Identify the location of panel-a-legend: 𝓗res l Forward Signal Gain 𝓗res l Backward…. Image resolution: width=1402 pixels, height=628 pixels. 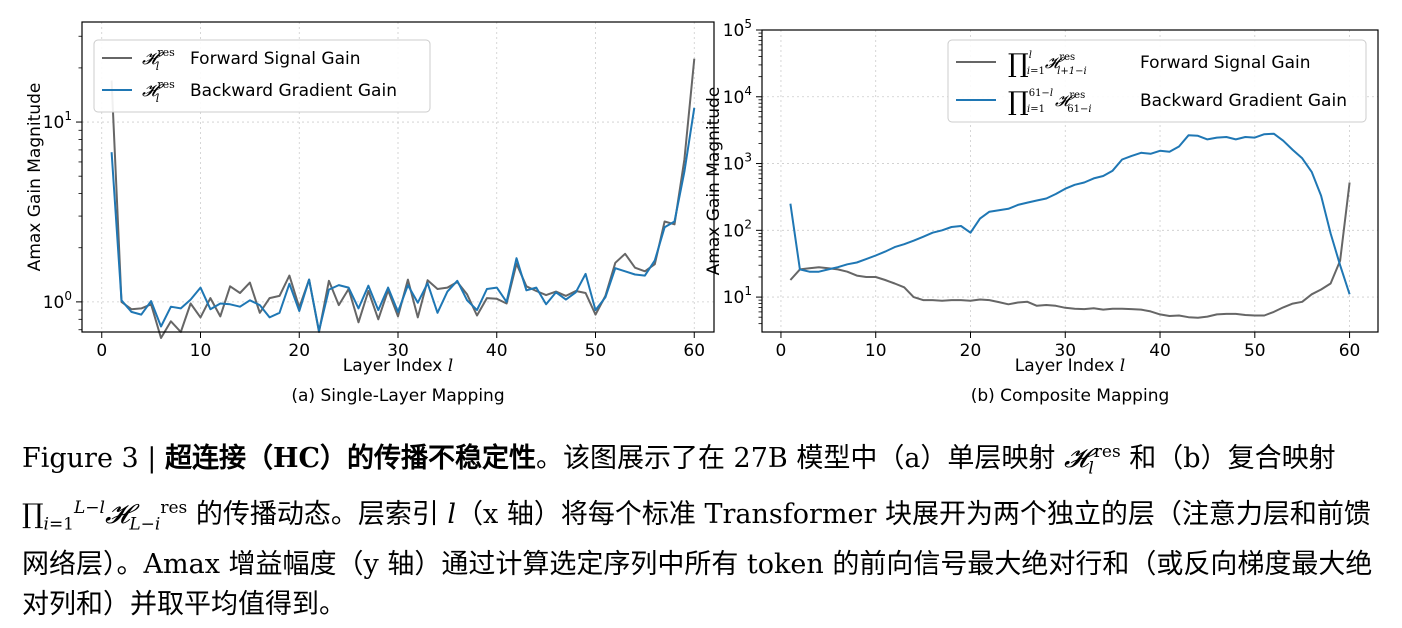
(262, 76).